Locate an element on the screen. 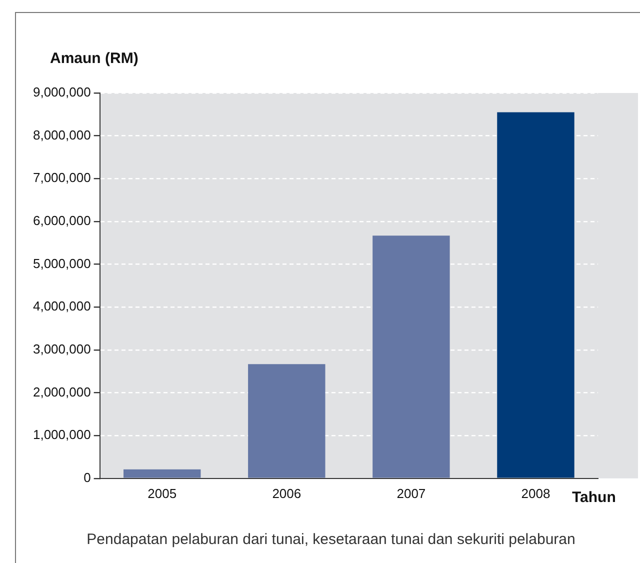 The height and width of the screenshot is (563, 640). y-tick-label: 2,000,000 is located at coordinates (61, 392).